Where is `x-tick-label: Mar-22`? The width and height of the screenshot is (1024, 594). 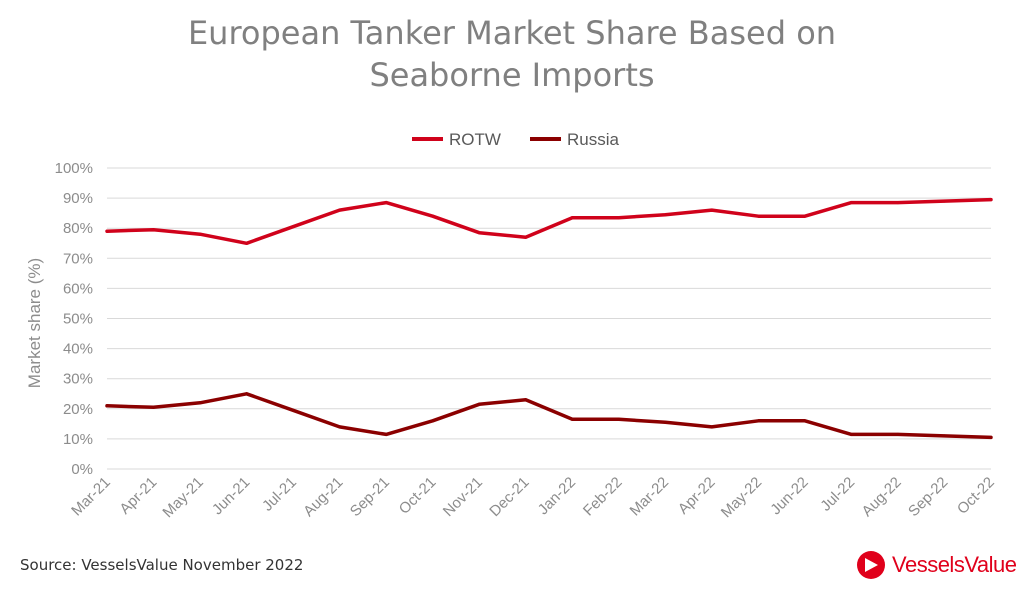
x-tick-label: Mar-22 is located at coordinates (650, 497).